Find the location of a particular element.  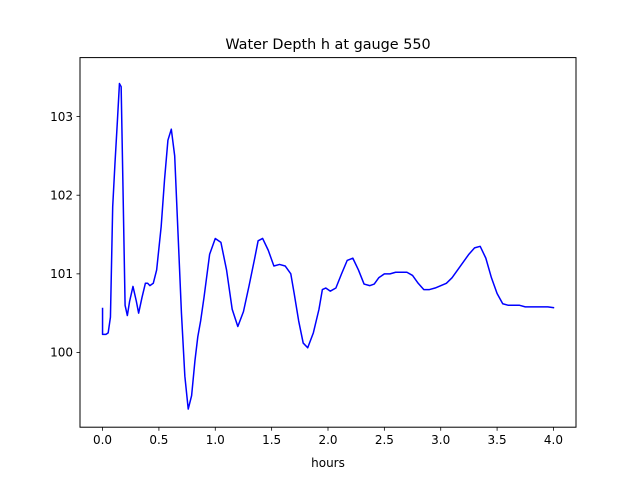

x-tick-label: 4.0 is located at coordinates (553, 440).